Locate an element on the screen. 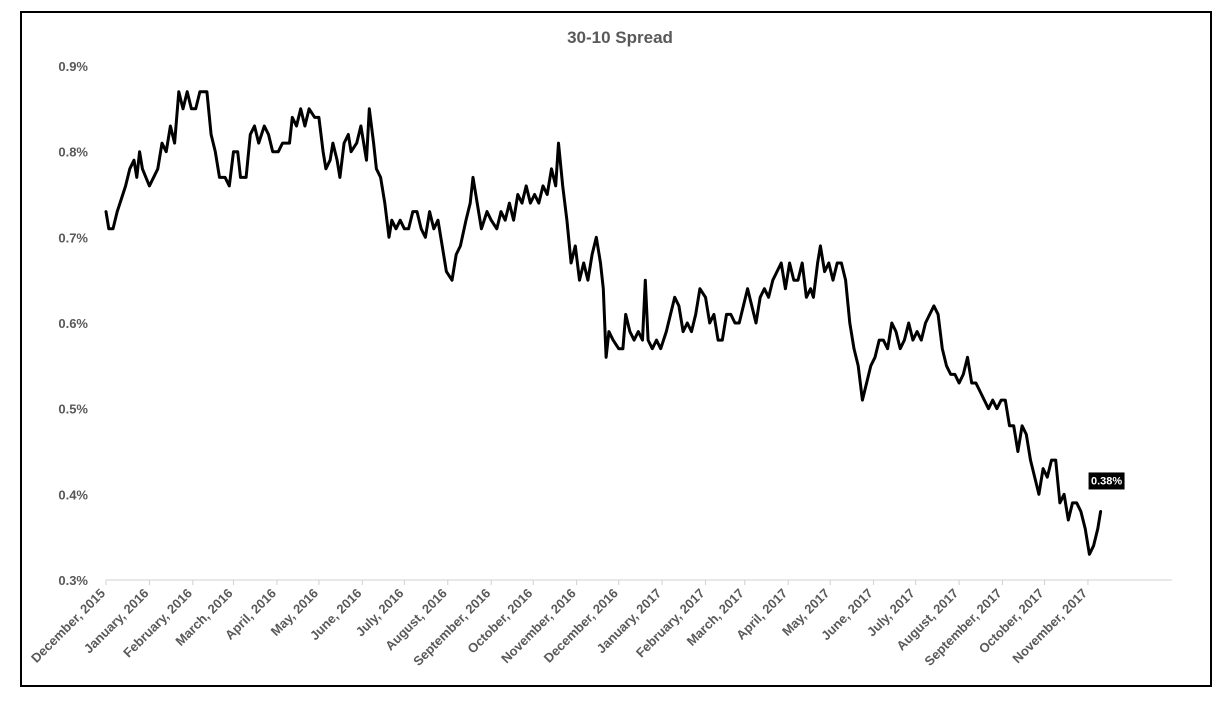  y-tick-label: 0.9% is located at coordinates (73, 66).